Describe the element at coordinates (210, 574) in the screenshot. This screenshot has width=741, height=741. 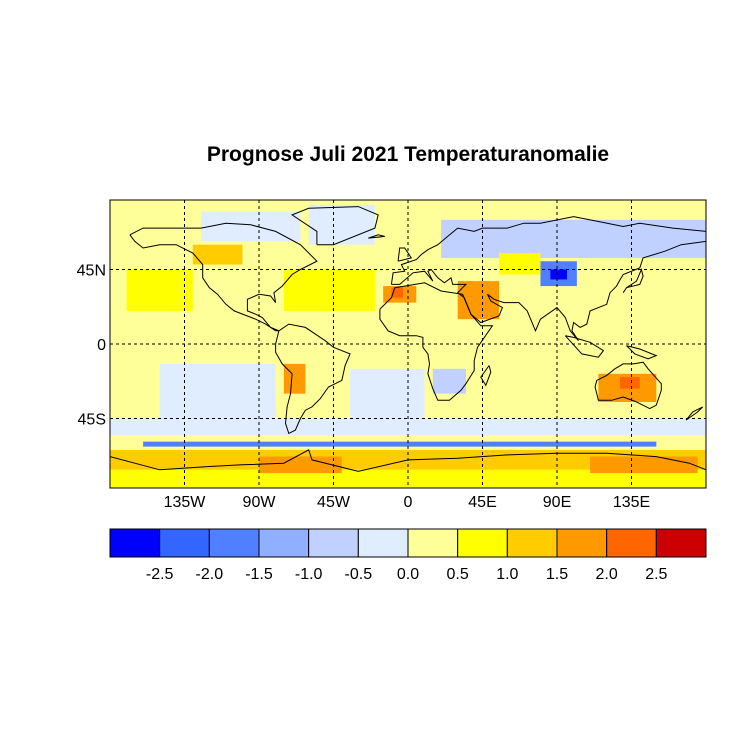
I see `legend-tick-label: -2.0` at that location.